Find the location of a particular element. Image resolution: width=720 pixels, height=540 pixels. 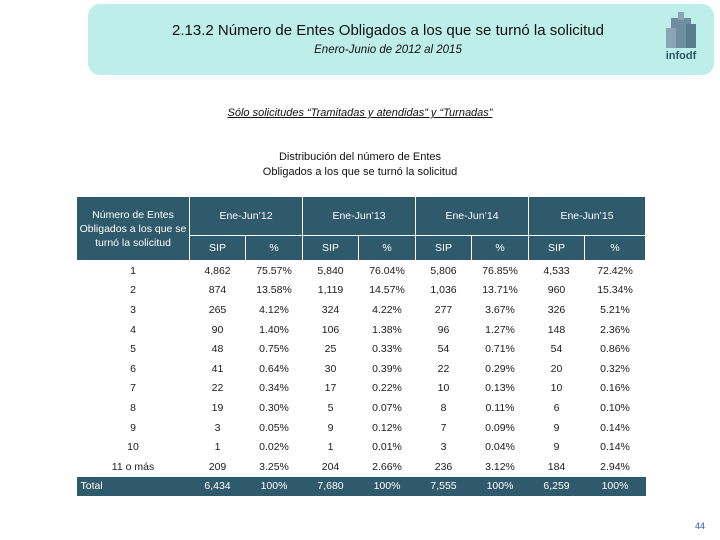

sip-cell: 25 is located at coordinates (330, 349).